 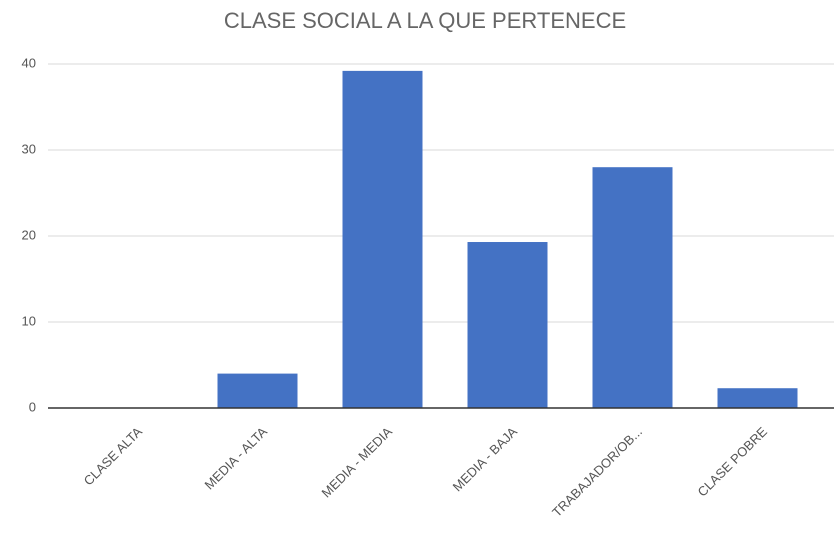 I want to click on x-tick-label: MEDIA - MEDIA, so click(x=357, y=462).